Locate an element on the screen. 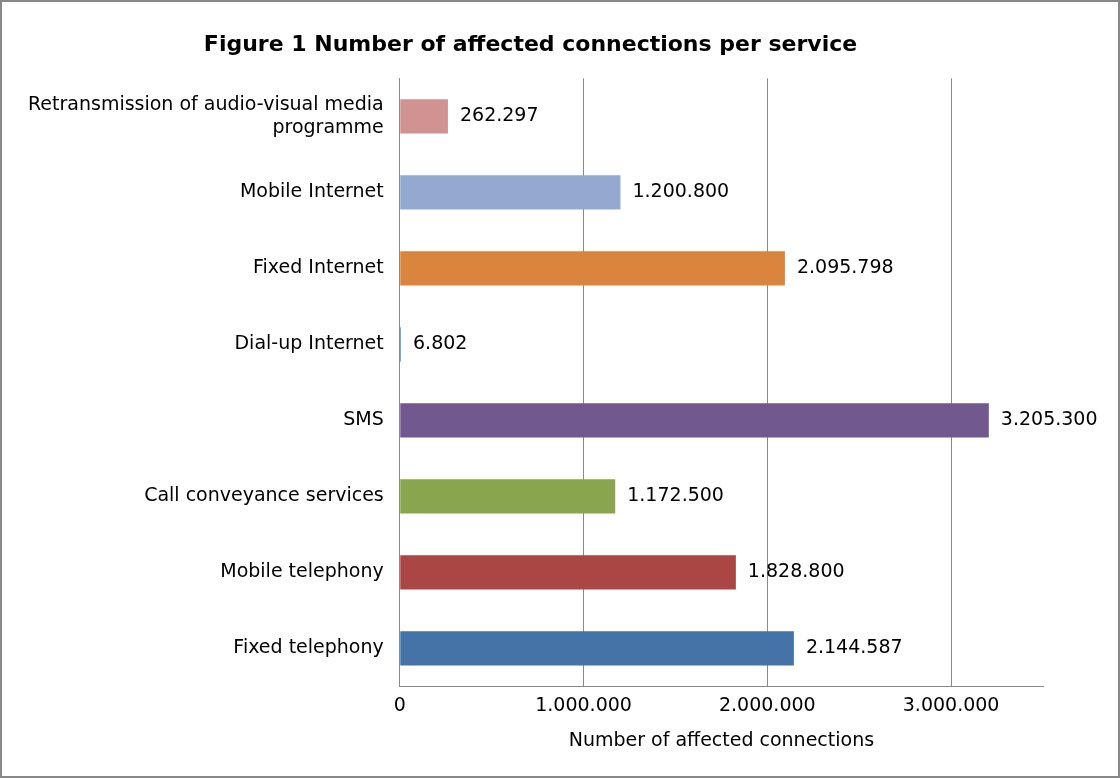 This screenshot has height=778, width=1120. y-tick-label: Call conveyance services is located at coordinates (264, 494).